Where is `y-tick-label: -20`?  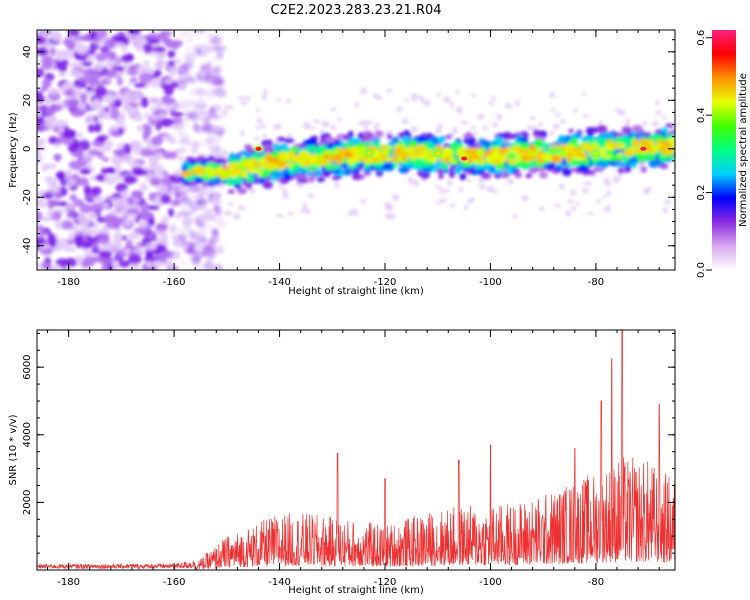
y-tick-label: -20 is located at coordinates (27, 197).